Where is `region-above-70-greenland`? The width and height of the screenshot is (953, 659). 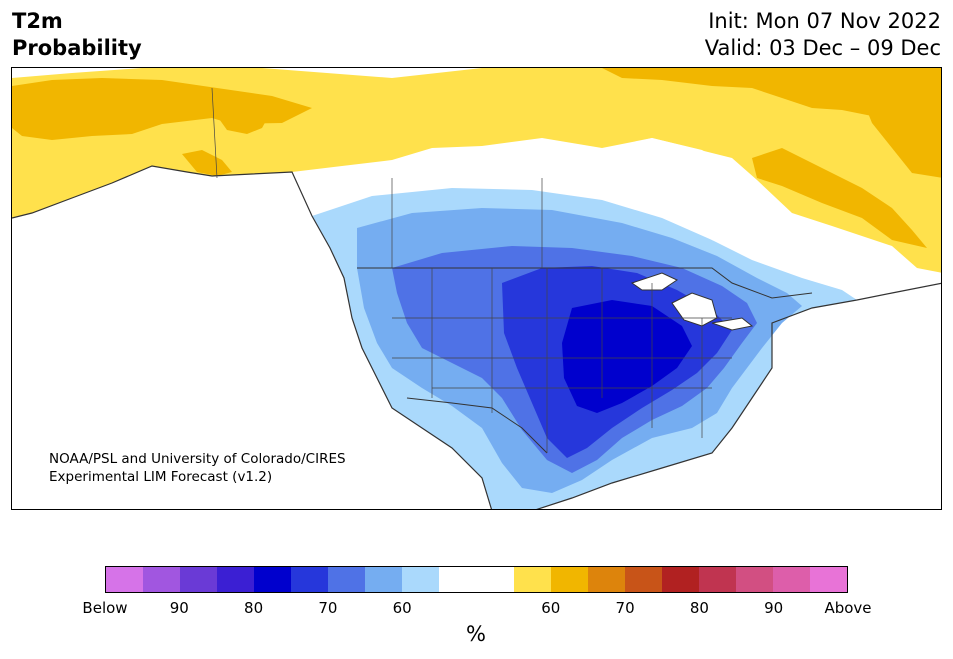 region-above-70-greenland is located at coordinates (901, 133).